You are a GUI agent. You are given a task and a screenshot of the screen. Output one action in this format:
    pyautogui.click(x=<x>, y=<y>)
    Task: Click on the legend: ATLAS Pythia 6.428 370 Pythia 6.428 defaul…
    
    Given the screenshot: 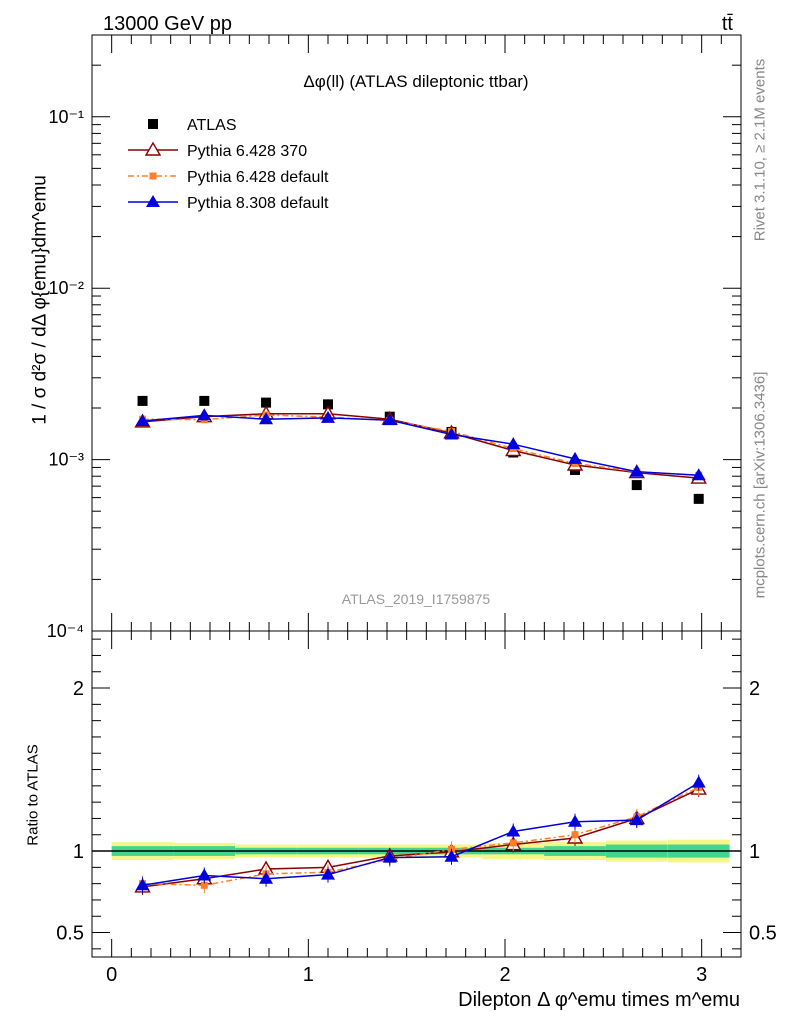 What is the action you would take?
    pyautogui.click(x=228, y=164)
    